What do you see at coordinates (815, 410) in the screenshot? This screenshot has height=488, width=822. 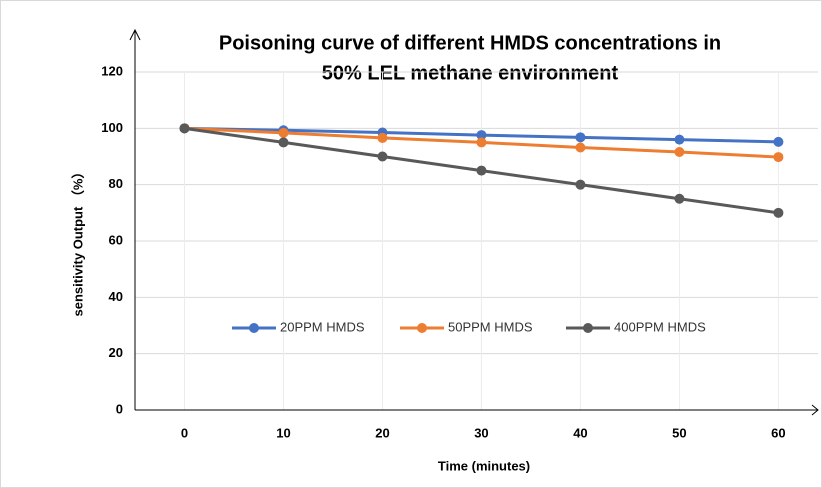 I see `x-axis-arrow` at bounding box center [815, 410].